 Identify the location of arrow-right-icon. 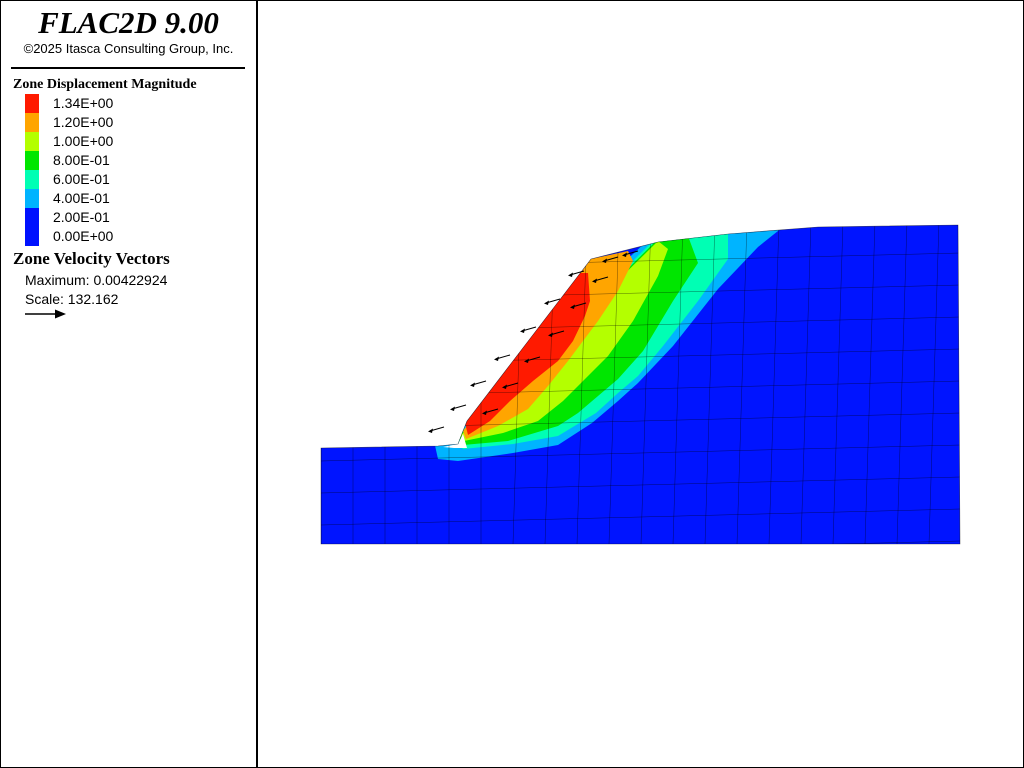
(45, 314).